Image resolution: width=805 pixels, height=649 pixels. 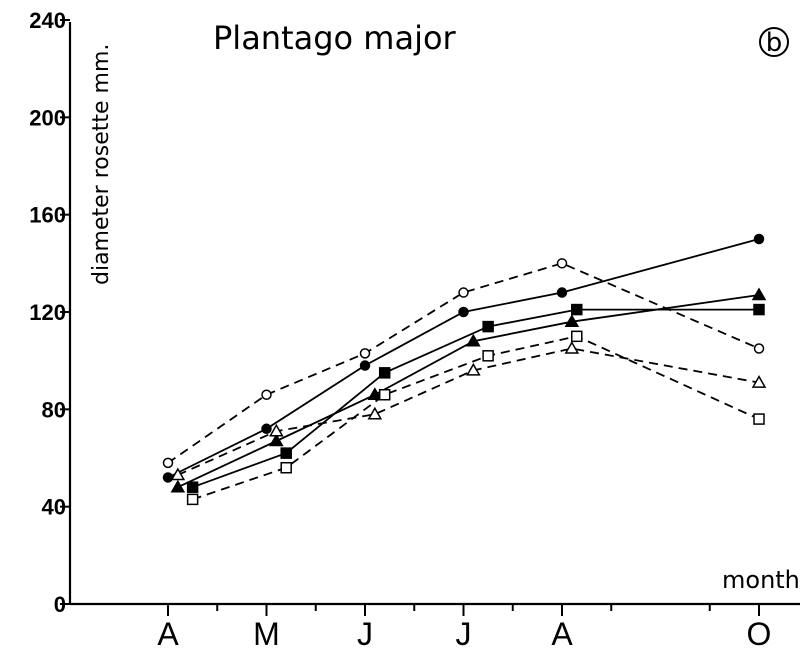 What do you see at coordinates (47, 20) in the screenshot?
I see `y-tick-label-6: 240` at bounding box center [47, 20].